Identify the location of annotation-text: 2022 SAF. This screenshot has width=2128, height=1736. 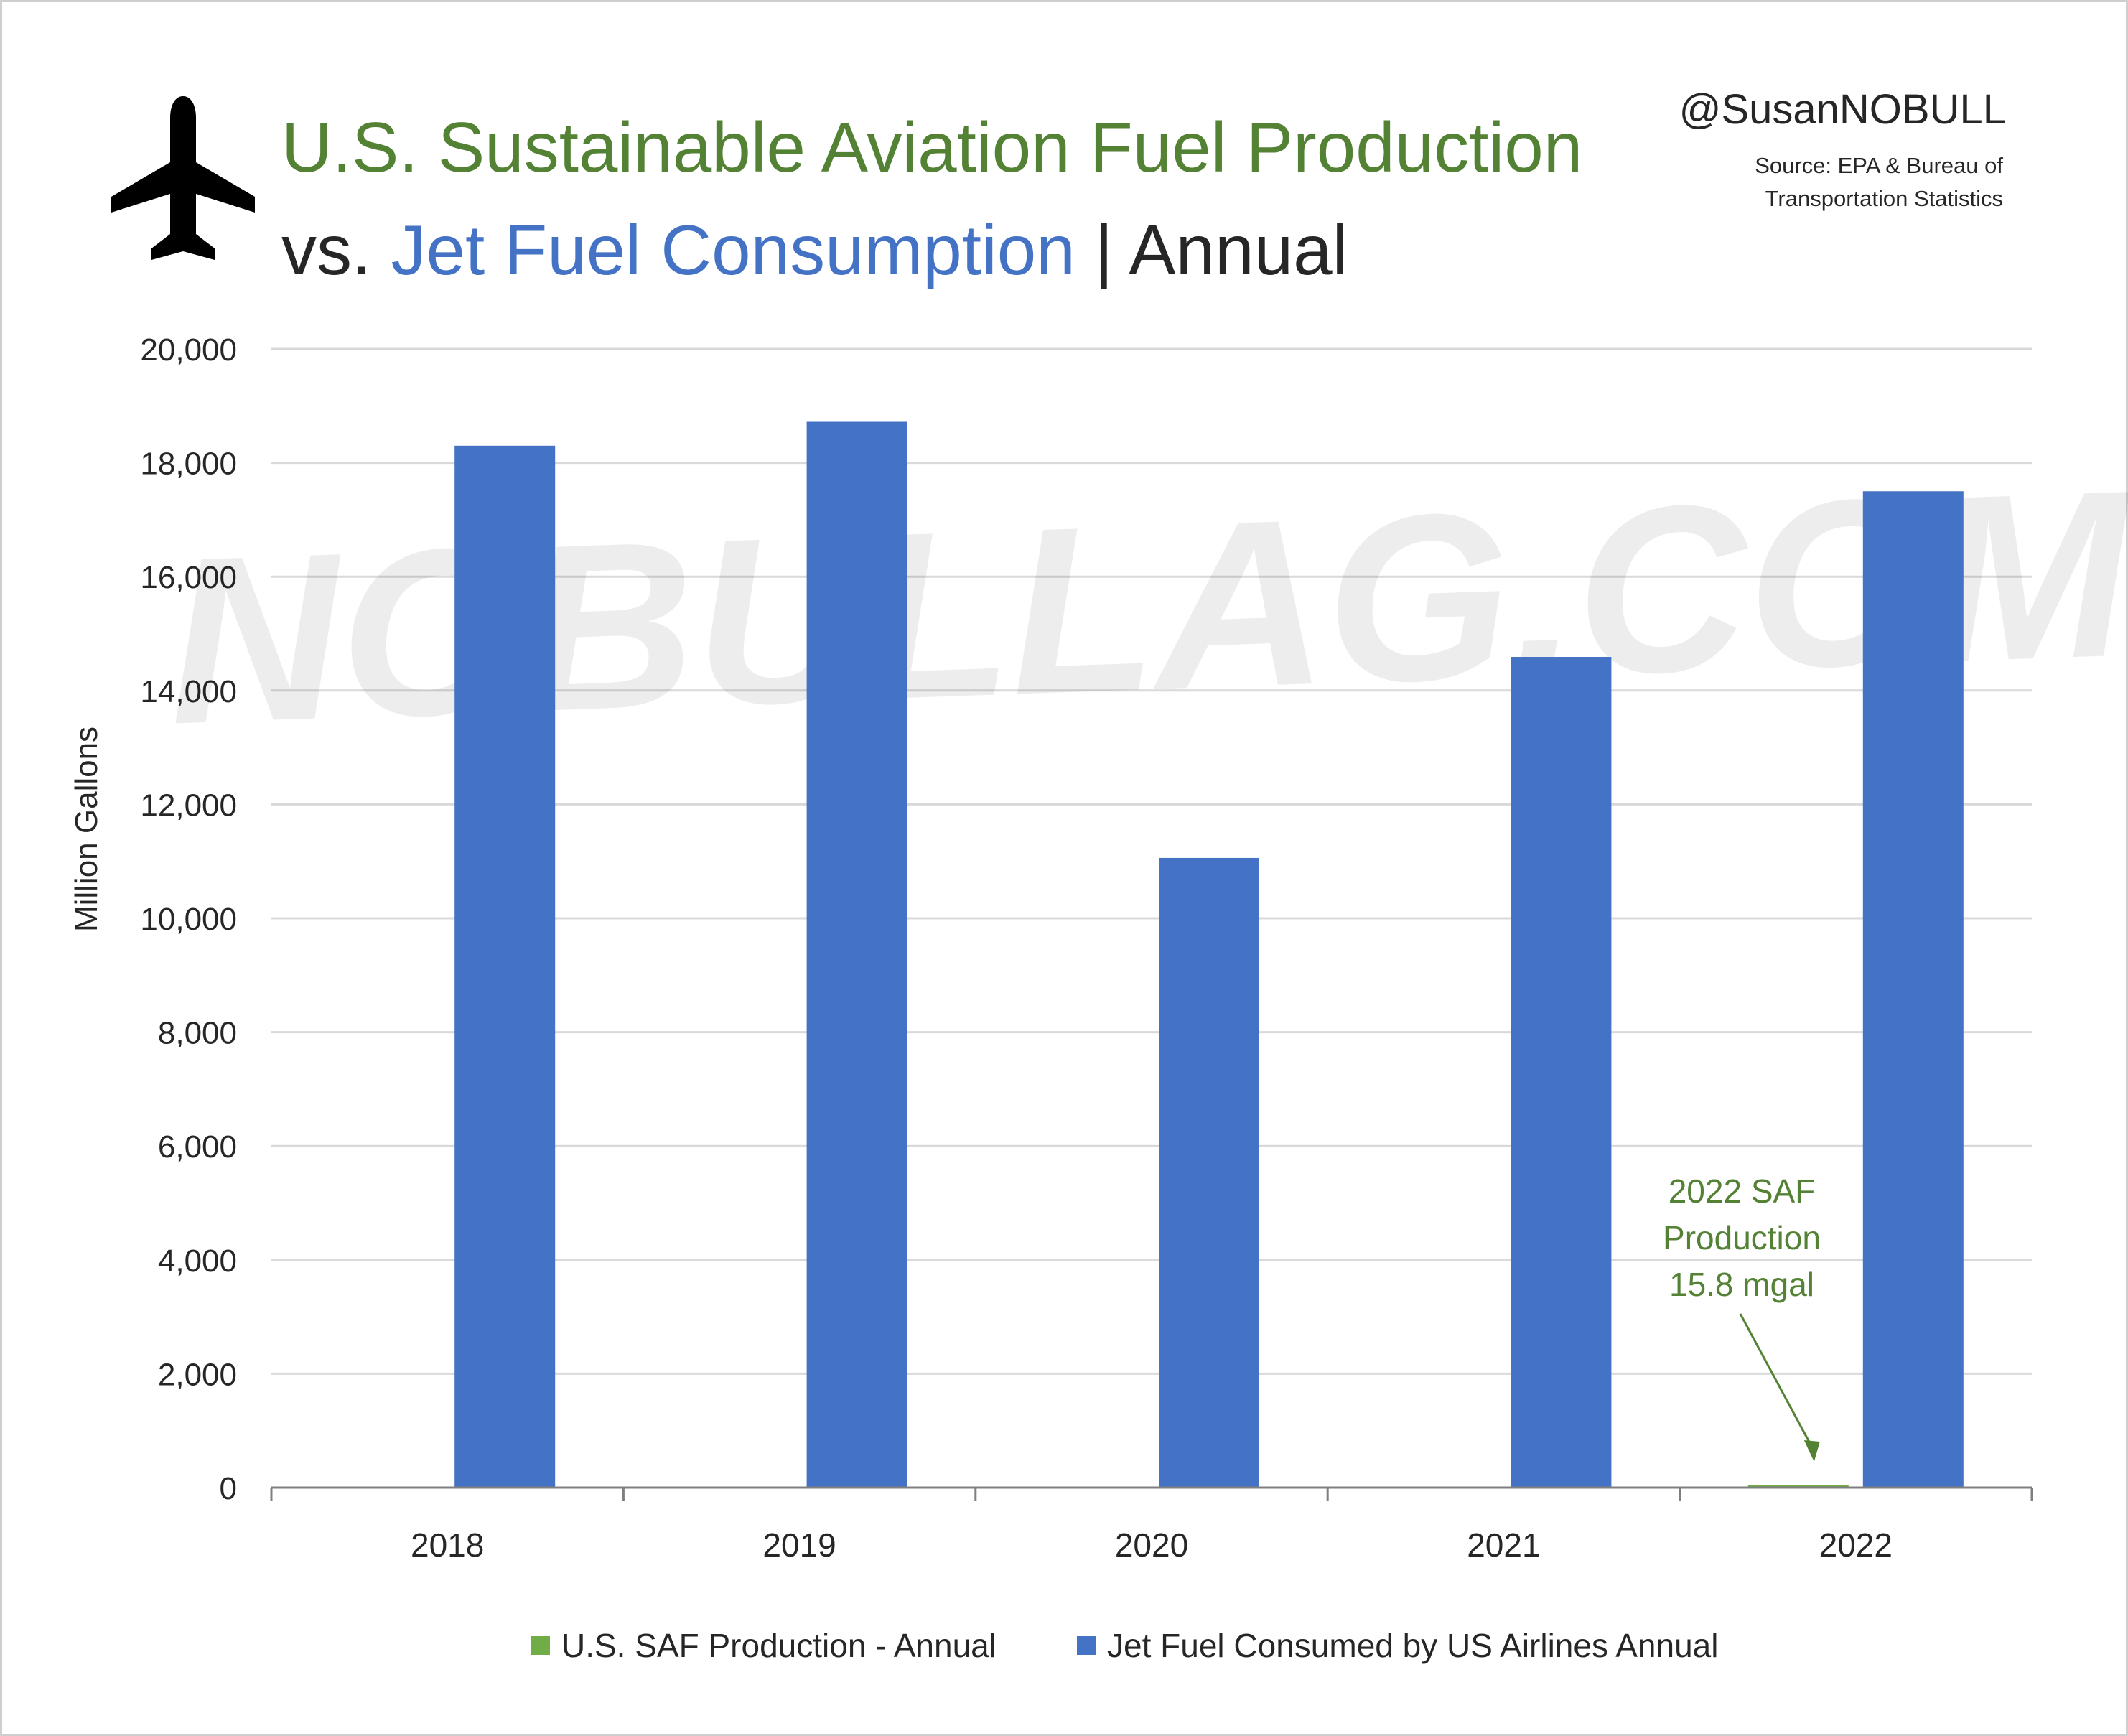
(1742, 1191).